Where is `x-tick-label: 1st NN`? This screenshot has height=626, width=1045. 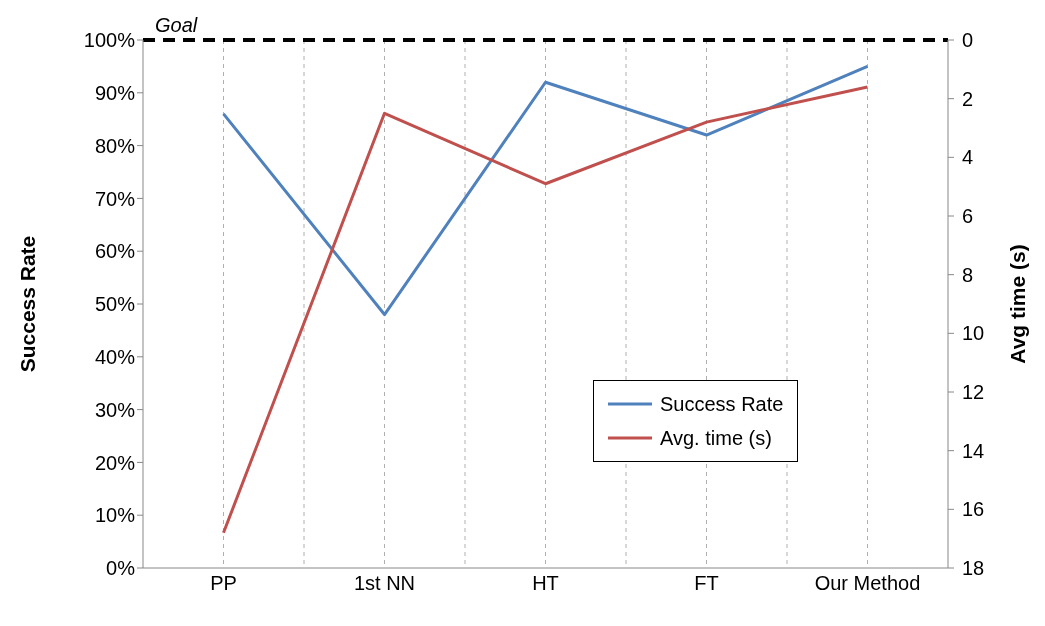
x-tick-label: 1st NN is located at coordinates (384, 583).